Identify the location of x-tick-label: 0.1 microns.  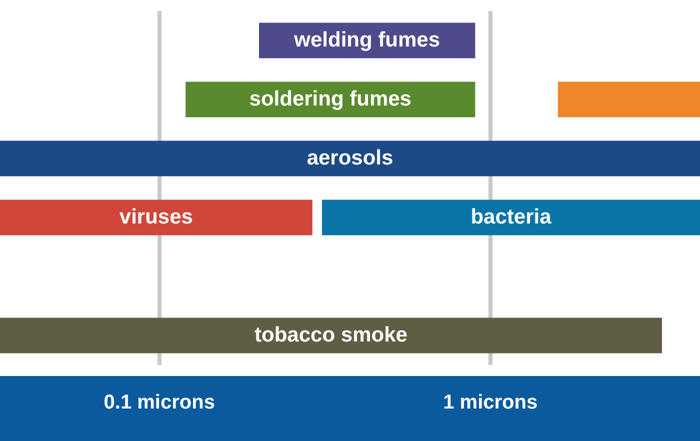
(159, 403).